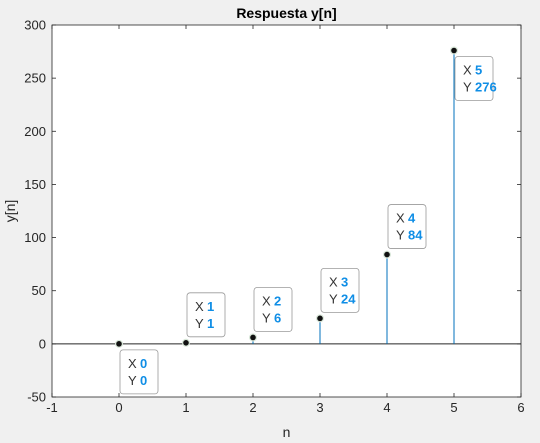 The image size is (540, 443). I want to click on y-tick-label: 50, so click(39, 290).